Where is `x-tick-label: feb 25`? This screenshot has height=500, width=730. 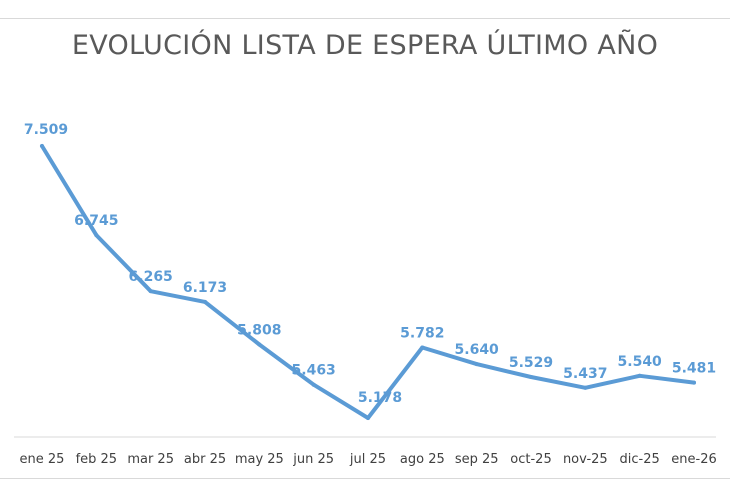 x-tick-label: feb 25 is located at coordinates (97, 459).